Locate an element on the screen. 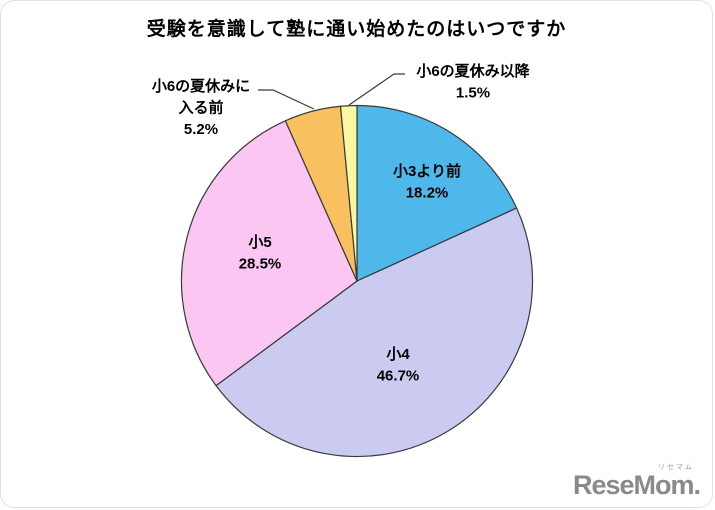 This screenshot has width=715, height=510. slice-pct-0: 18.2% is located at coordinates (427, 193).